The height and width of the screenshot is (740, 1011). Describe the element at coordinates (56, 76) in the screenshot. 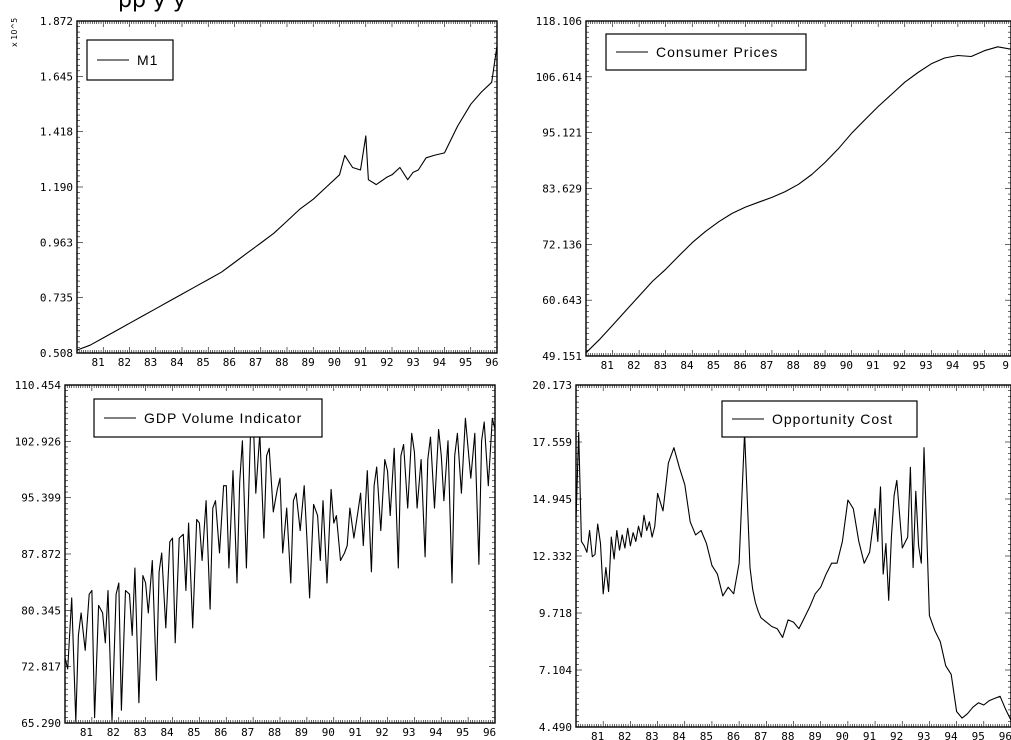

I see `y-tick-label: 1.645` at that location.